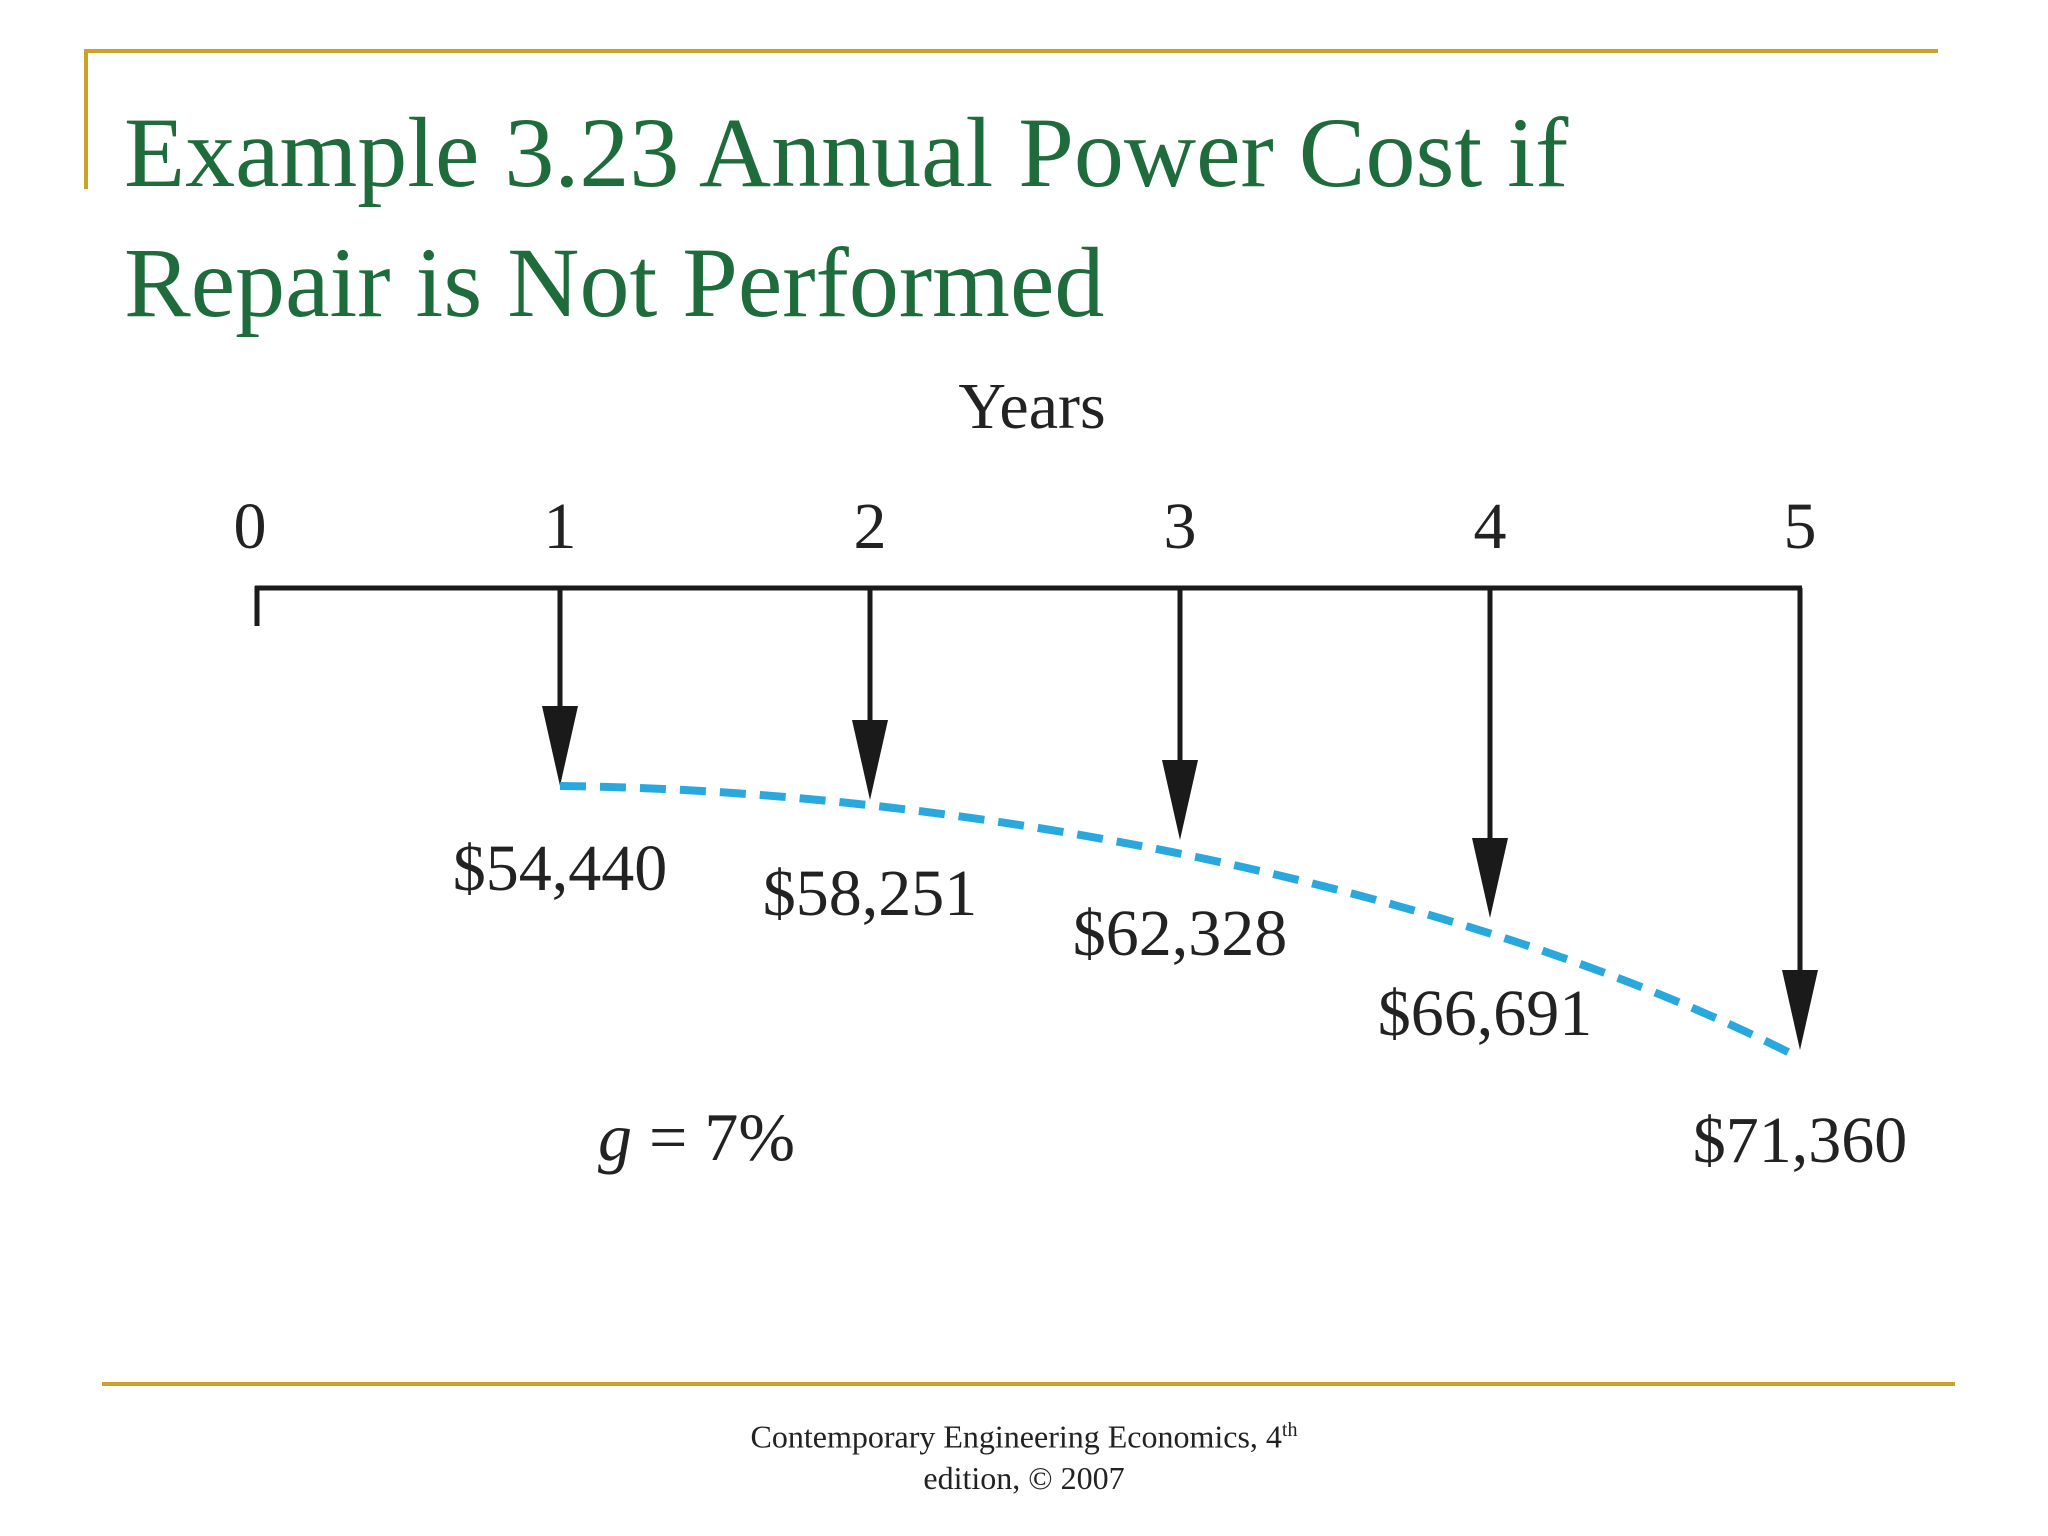 The height and width of the screenshot is (1536, 2048). I want to click on growth-rate-label: g = 7%, so click(696, 1137).